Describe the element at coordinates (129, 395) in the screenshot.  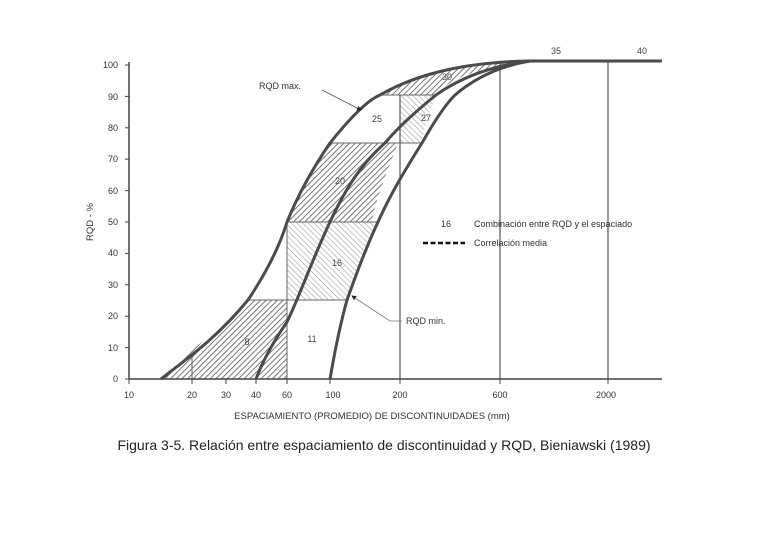
I see `x-tick-10: 10` at that location.